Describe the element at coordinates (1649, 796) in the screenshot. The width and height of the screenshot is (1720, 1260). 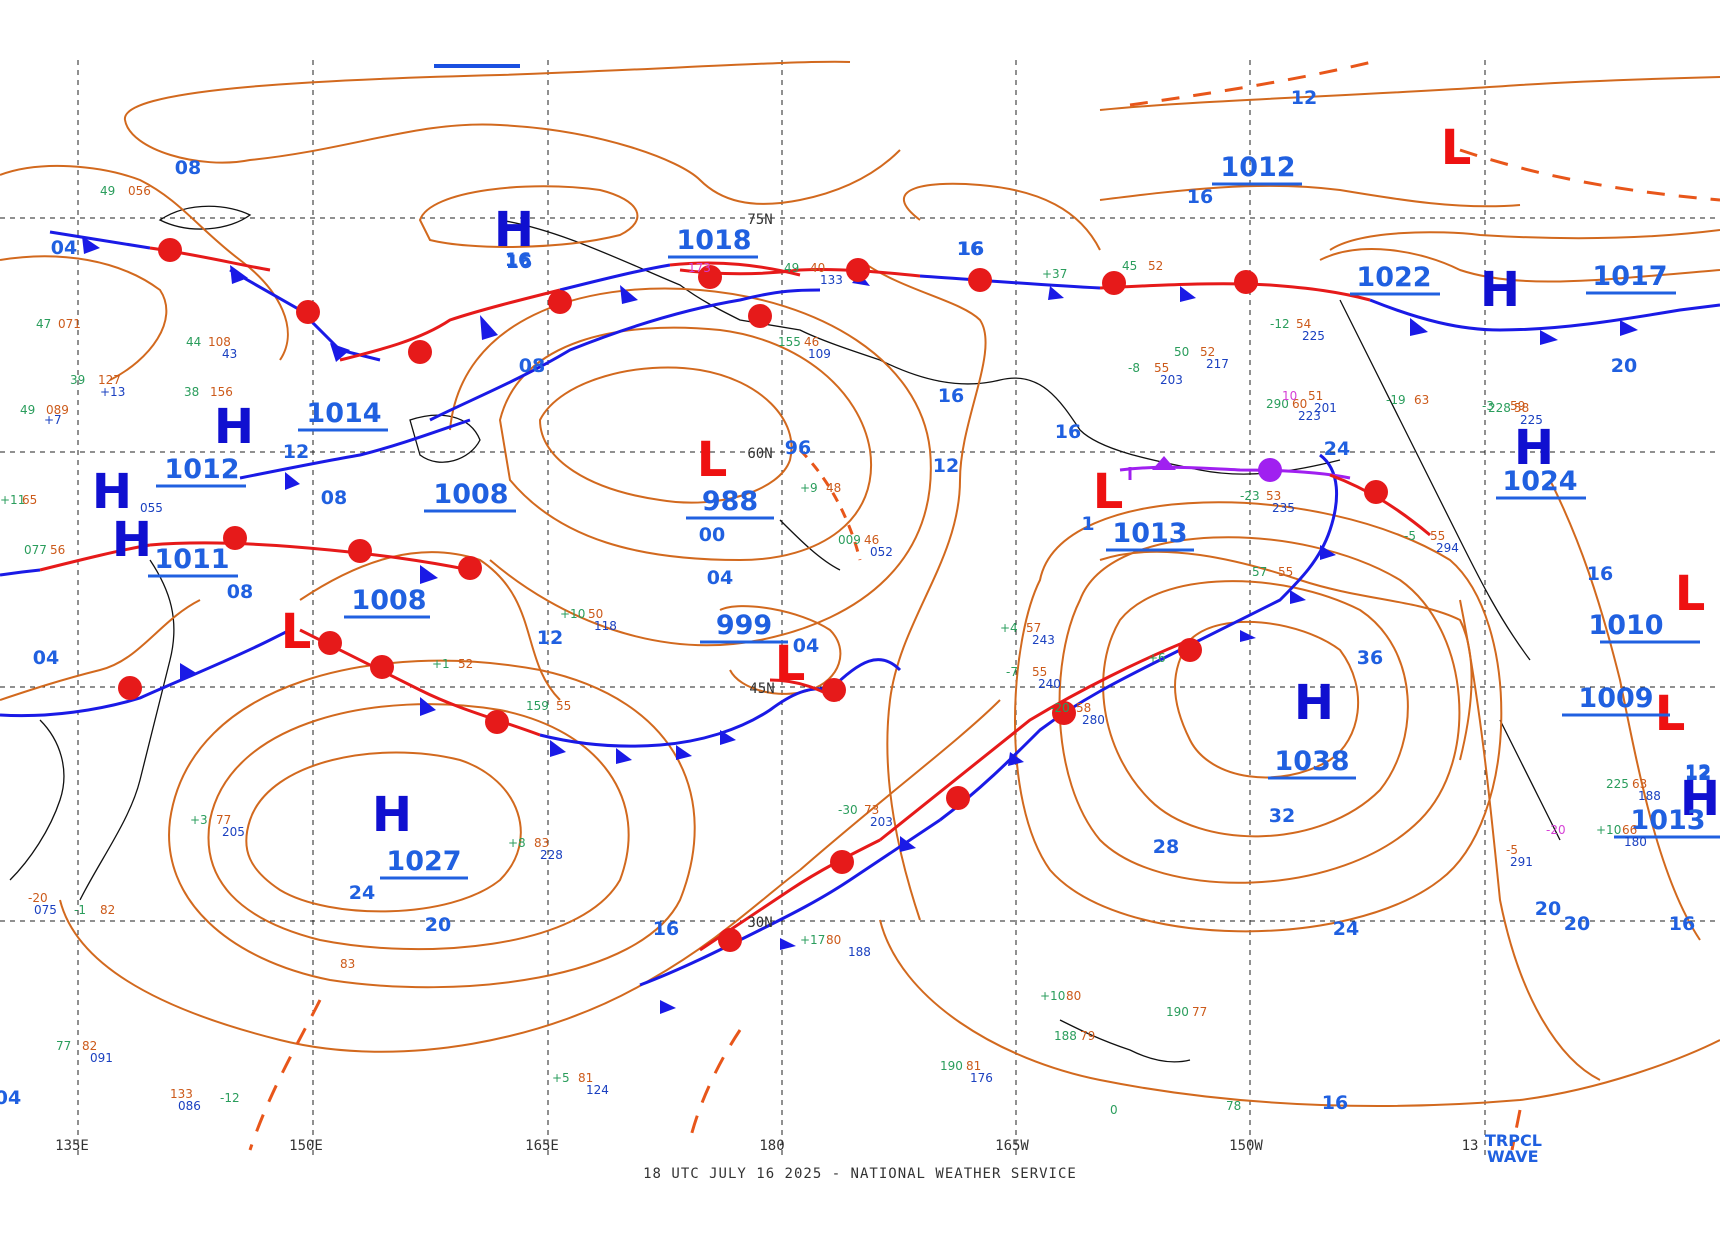
I see `svg-text: 188` at that location.